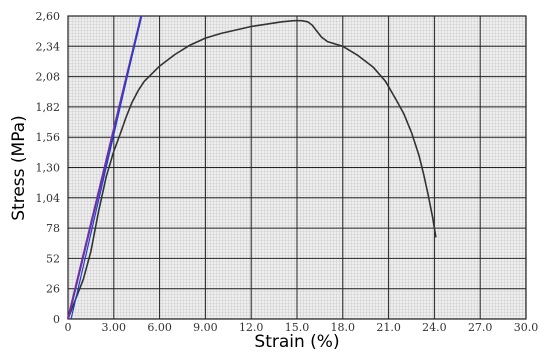 The height and width of the screenshot is (353, 546). Describe the element at coordinates (106, 167) in the screenshot. I see `elastic-modulus-line` at that location.